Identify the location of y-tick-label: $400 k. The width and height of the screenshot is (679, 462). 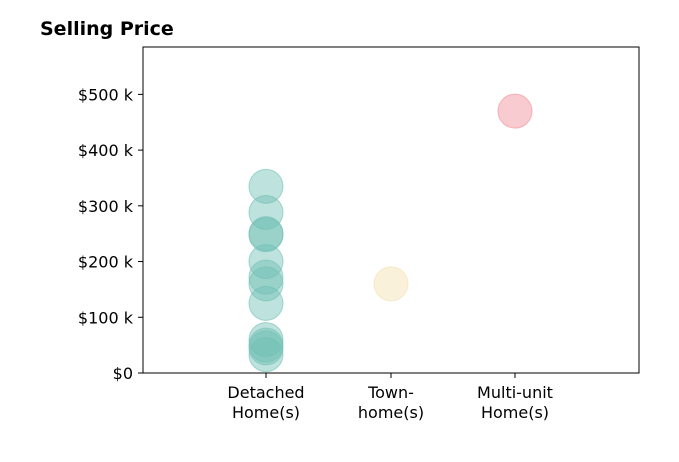
(106, 150).